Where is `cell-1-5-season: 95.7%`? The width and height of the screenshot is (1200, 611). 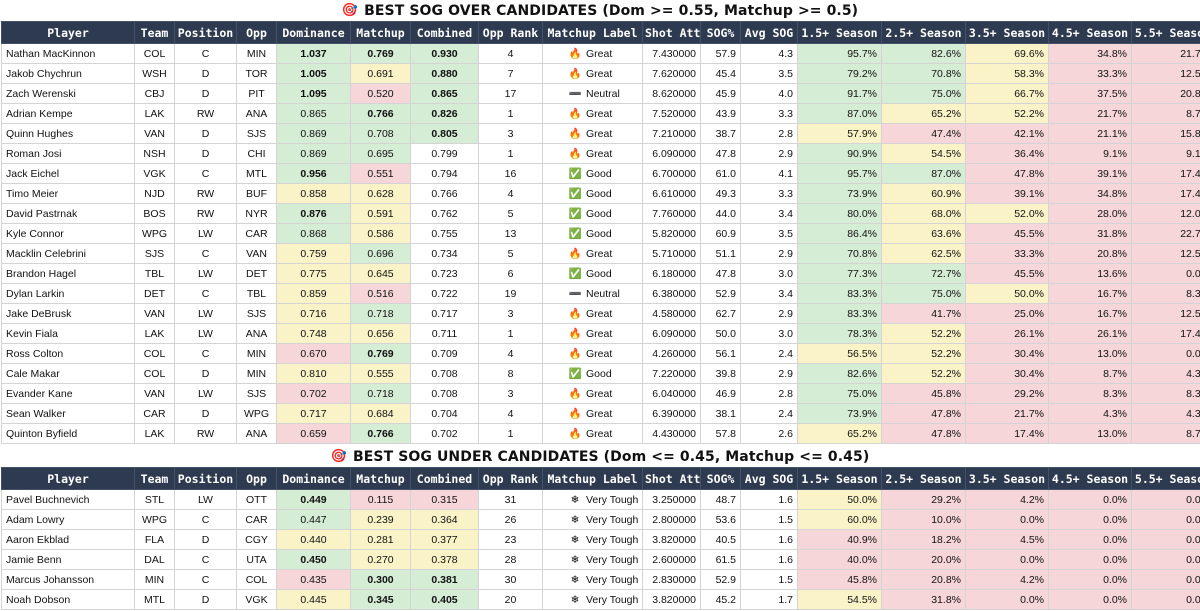 cell-1-5-season: 95.7% is located at coordinates (839, 173).